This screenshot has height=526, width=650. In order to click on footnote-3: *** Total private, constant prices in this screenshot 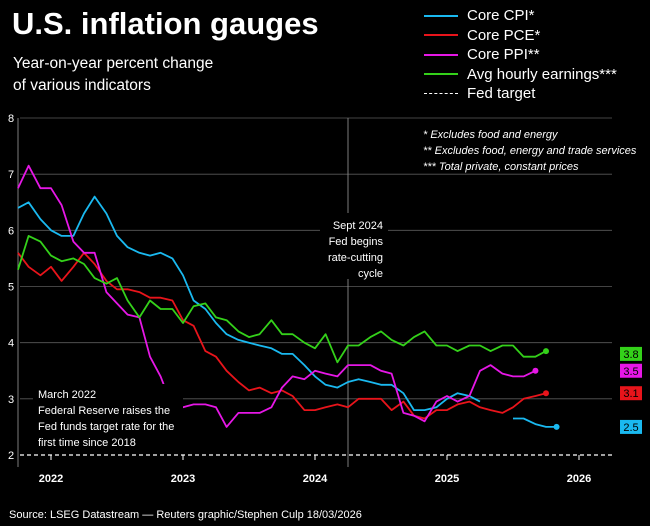, I will do `click(501, 167)`.